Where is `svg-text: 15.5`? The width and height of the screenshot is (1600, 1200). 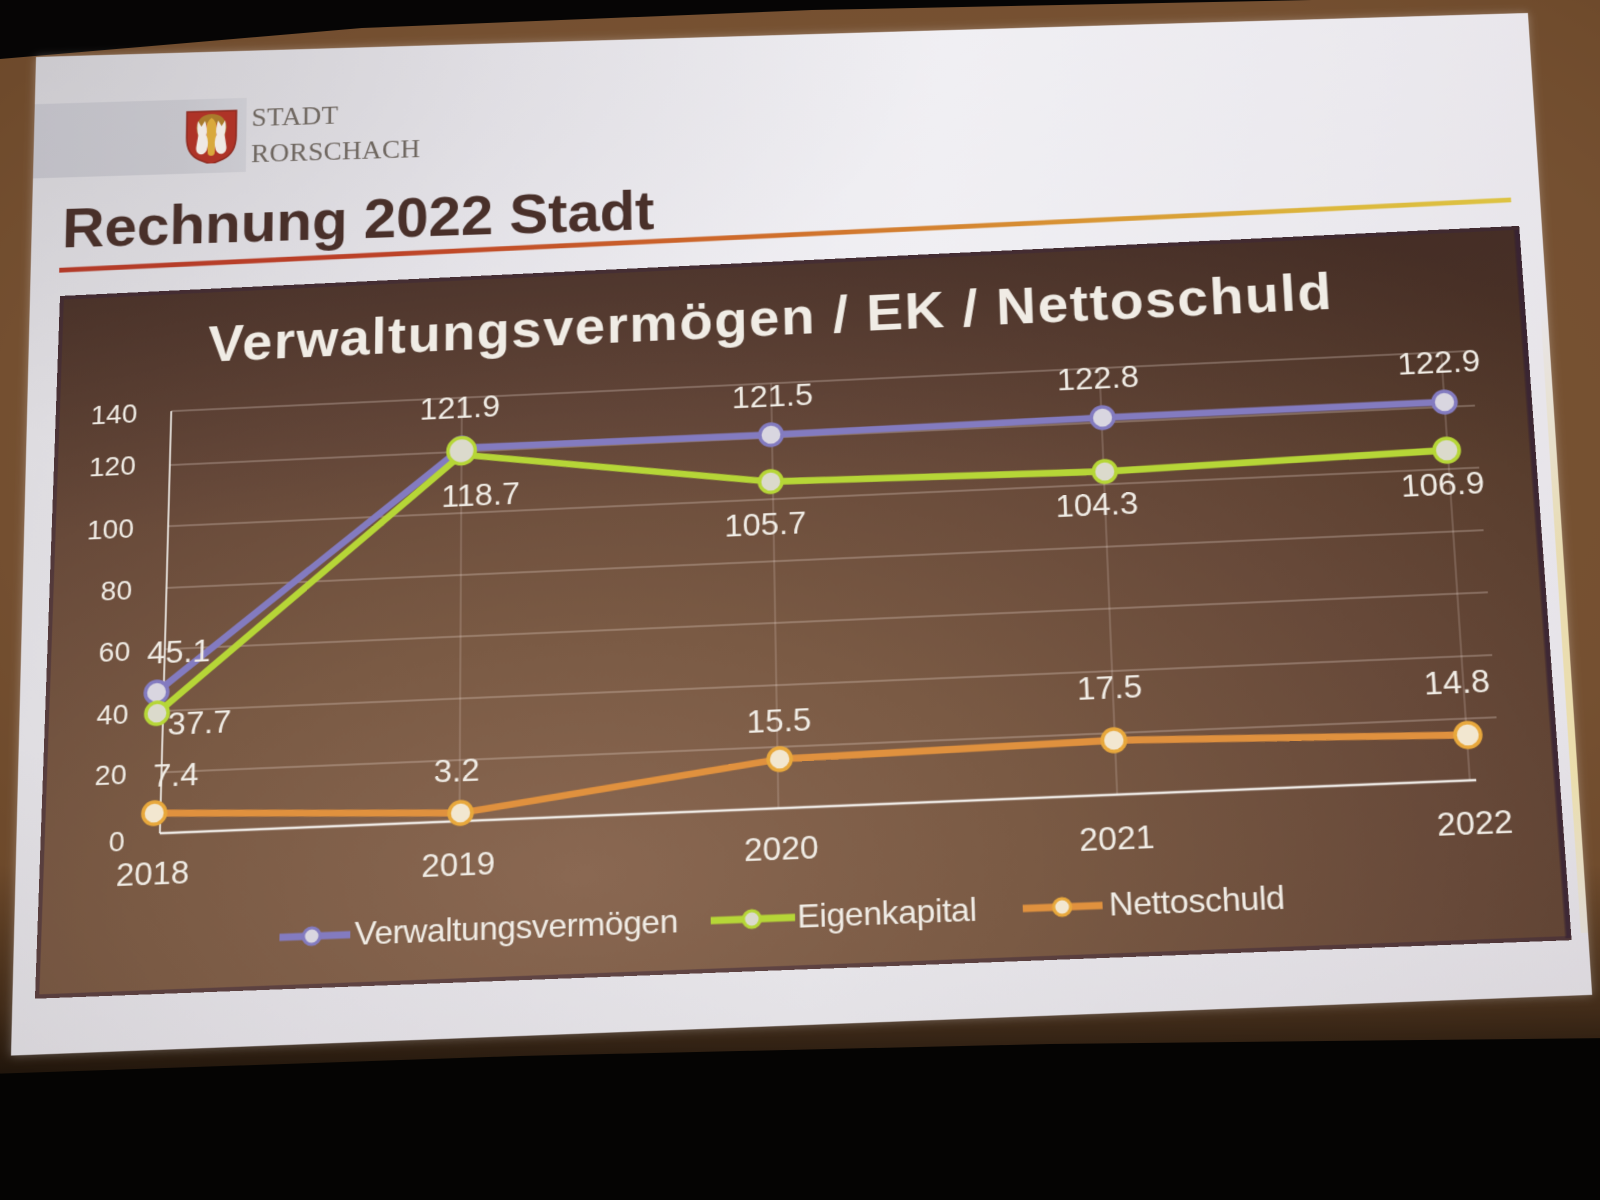 svg-text: 15.5 is located at coordinates (778, 721).